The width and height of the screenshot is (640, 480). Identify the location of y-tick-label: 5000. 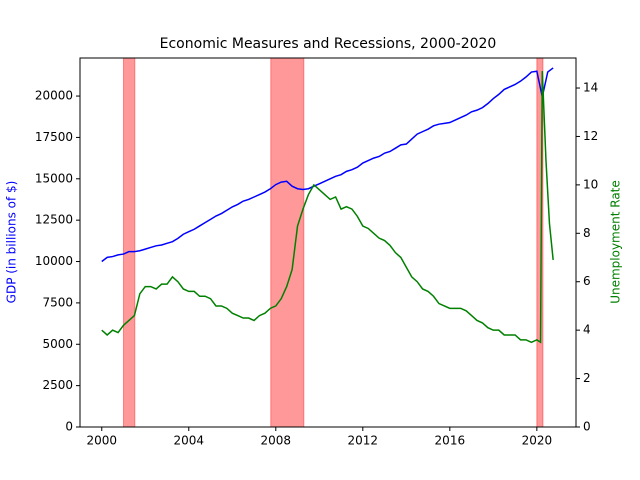
(57, 344).